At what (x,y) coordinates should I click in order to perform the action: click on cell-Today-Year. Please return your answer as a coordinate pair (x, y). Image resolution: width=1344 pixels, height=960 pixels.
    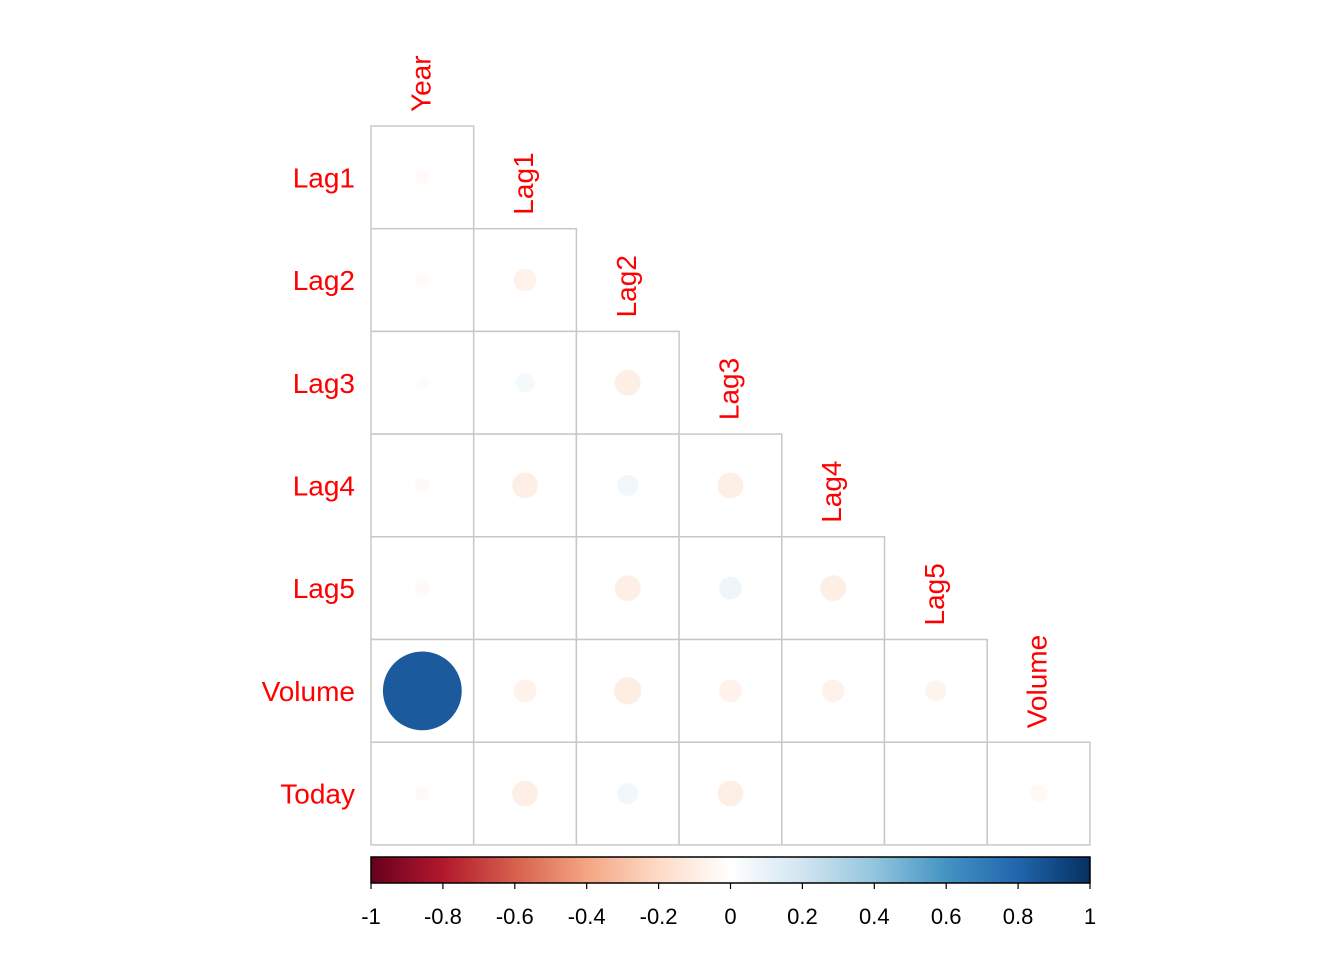
    Looking at the image, I should click on (422, 793).